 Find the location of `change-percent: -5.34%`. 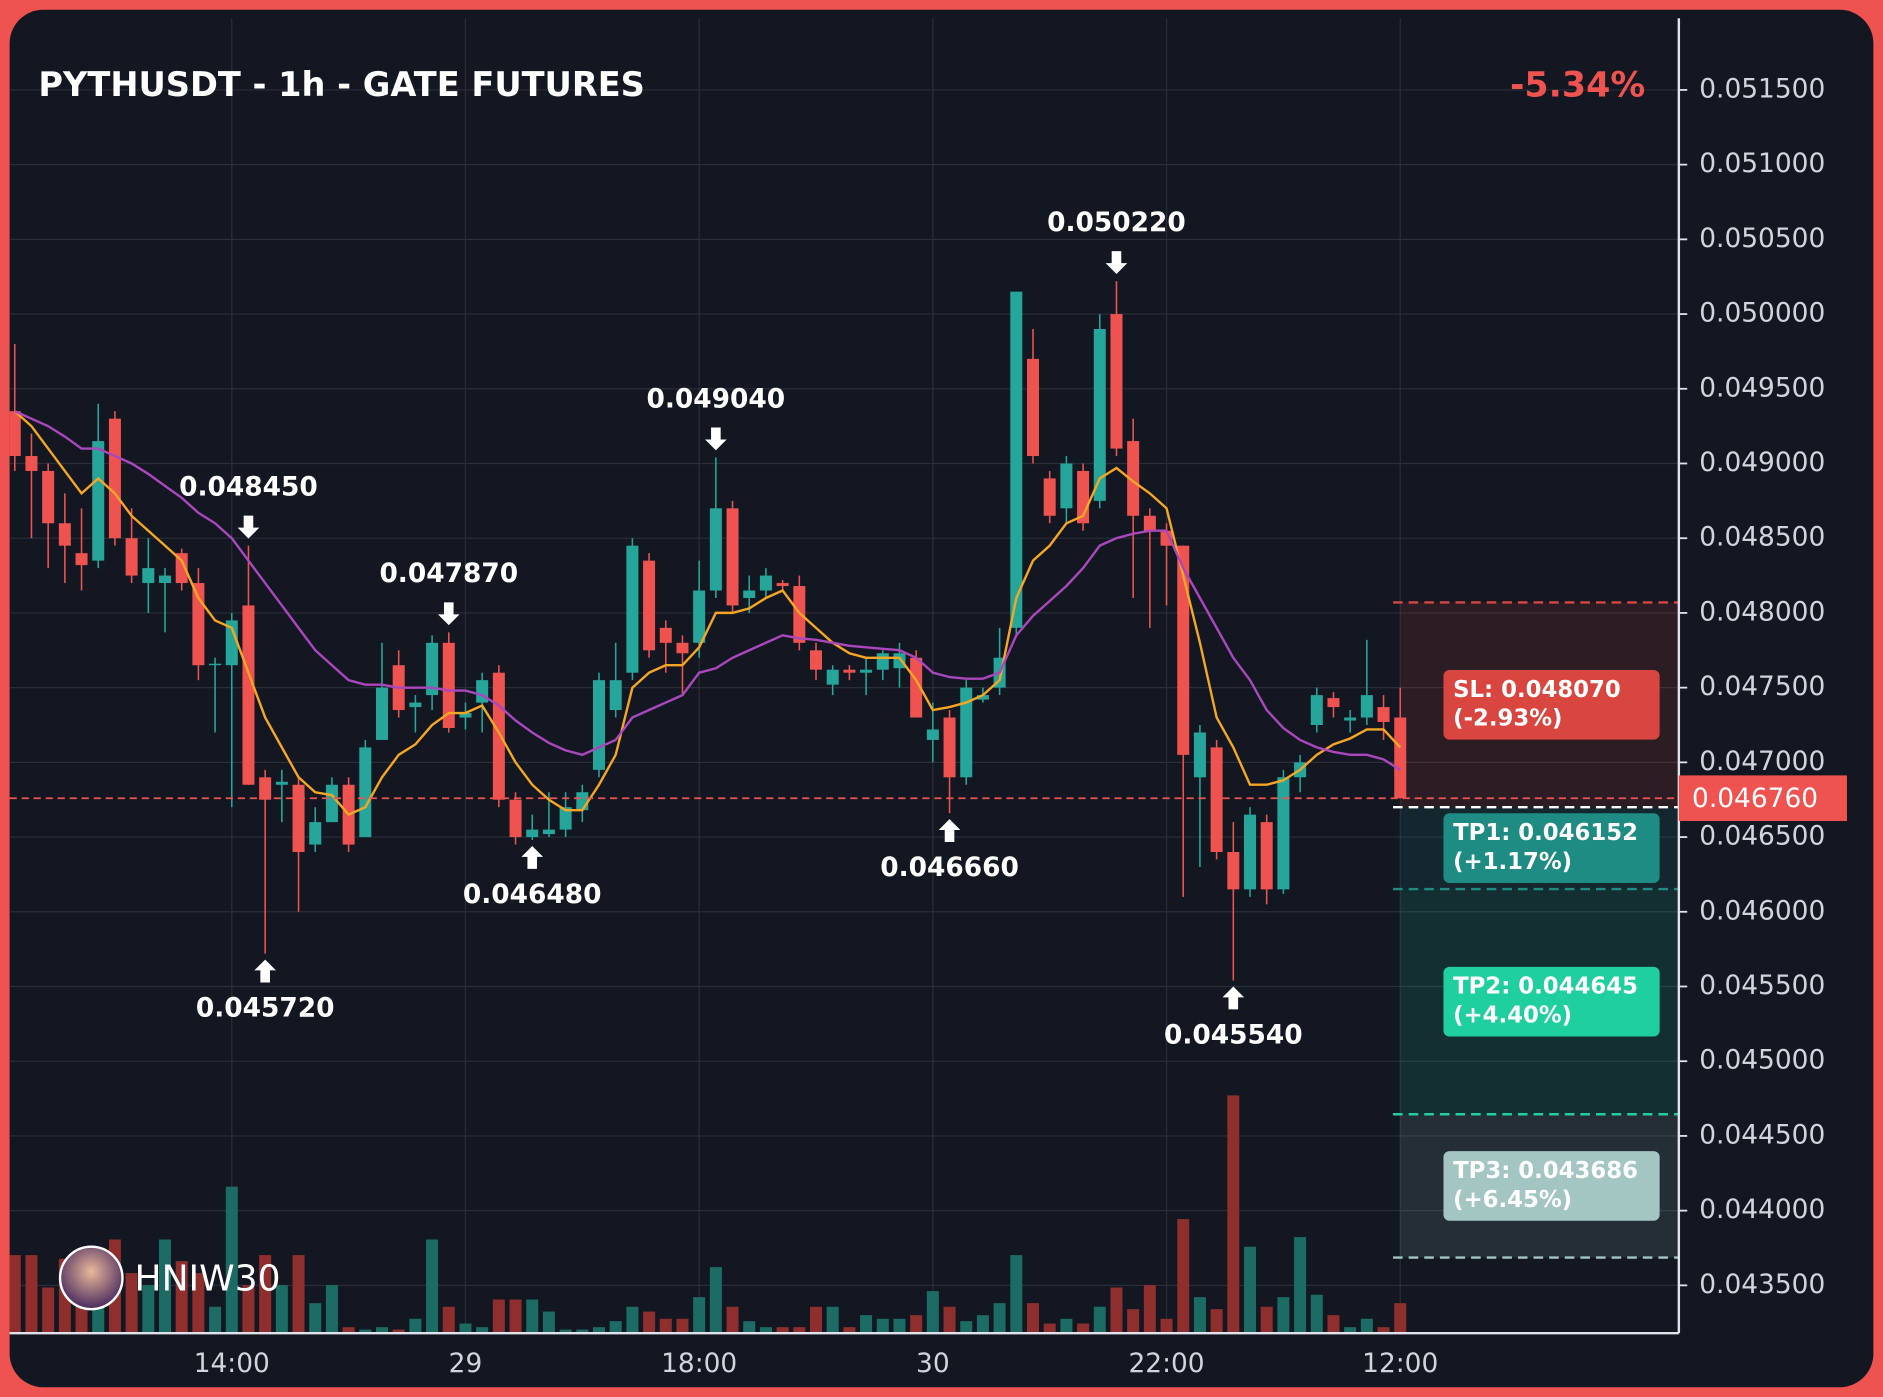

change-percent: -5.34% is located at coordinates (1577, 86).